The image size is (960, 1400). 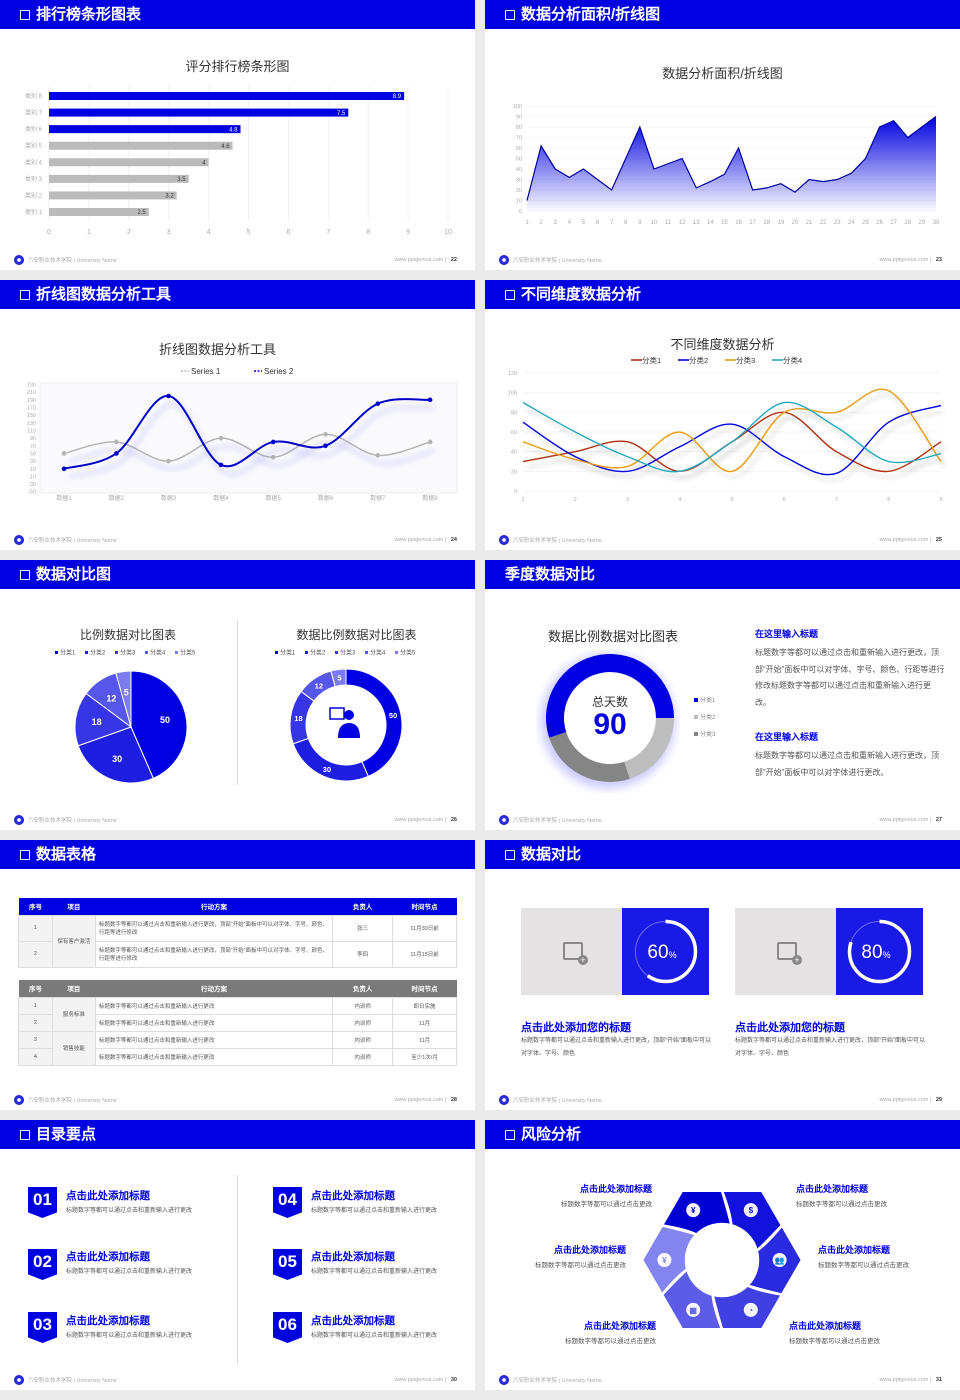 What do you see at coordinates (73, 941) in the screenshot?
I see `cell-group: 保有客户激活` at bounding box center [73, 941].